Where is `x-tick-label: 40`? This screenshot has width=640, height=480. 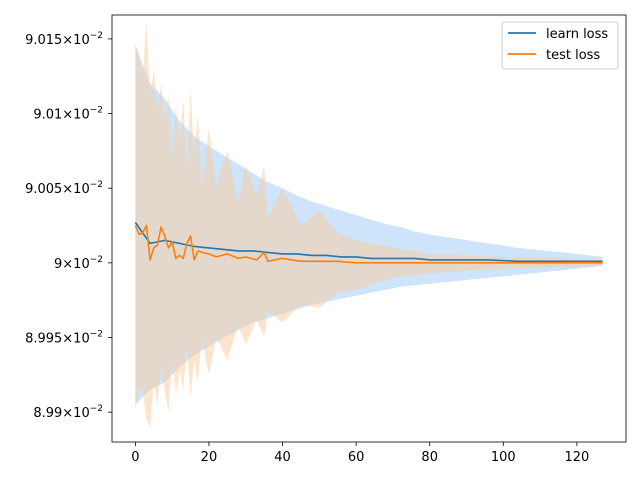
x-tick-label: 40 is located at coordinates (282, 457).